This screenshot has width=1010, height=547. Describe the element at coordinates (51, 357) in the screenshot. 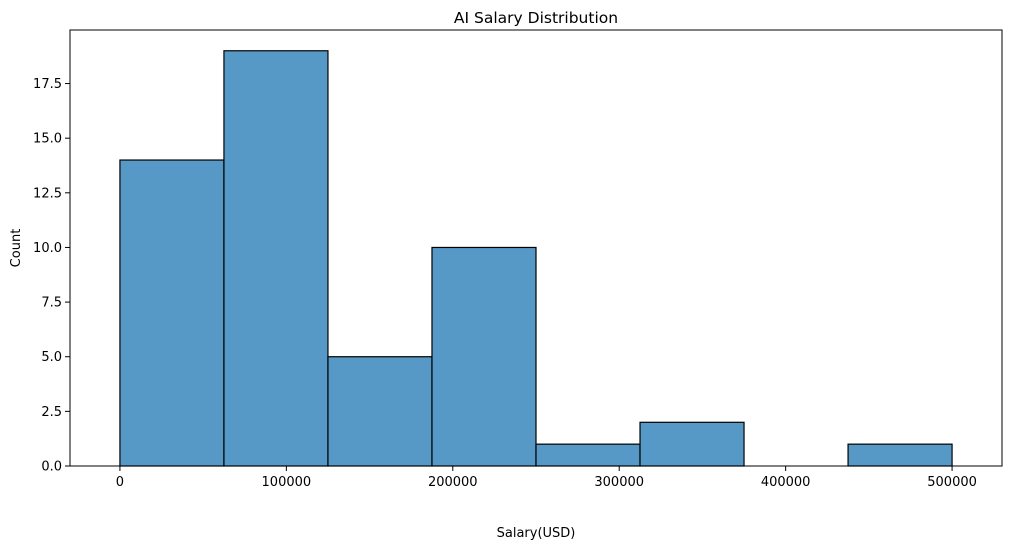

I see `y-tick-label: 5.0` at that location.